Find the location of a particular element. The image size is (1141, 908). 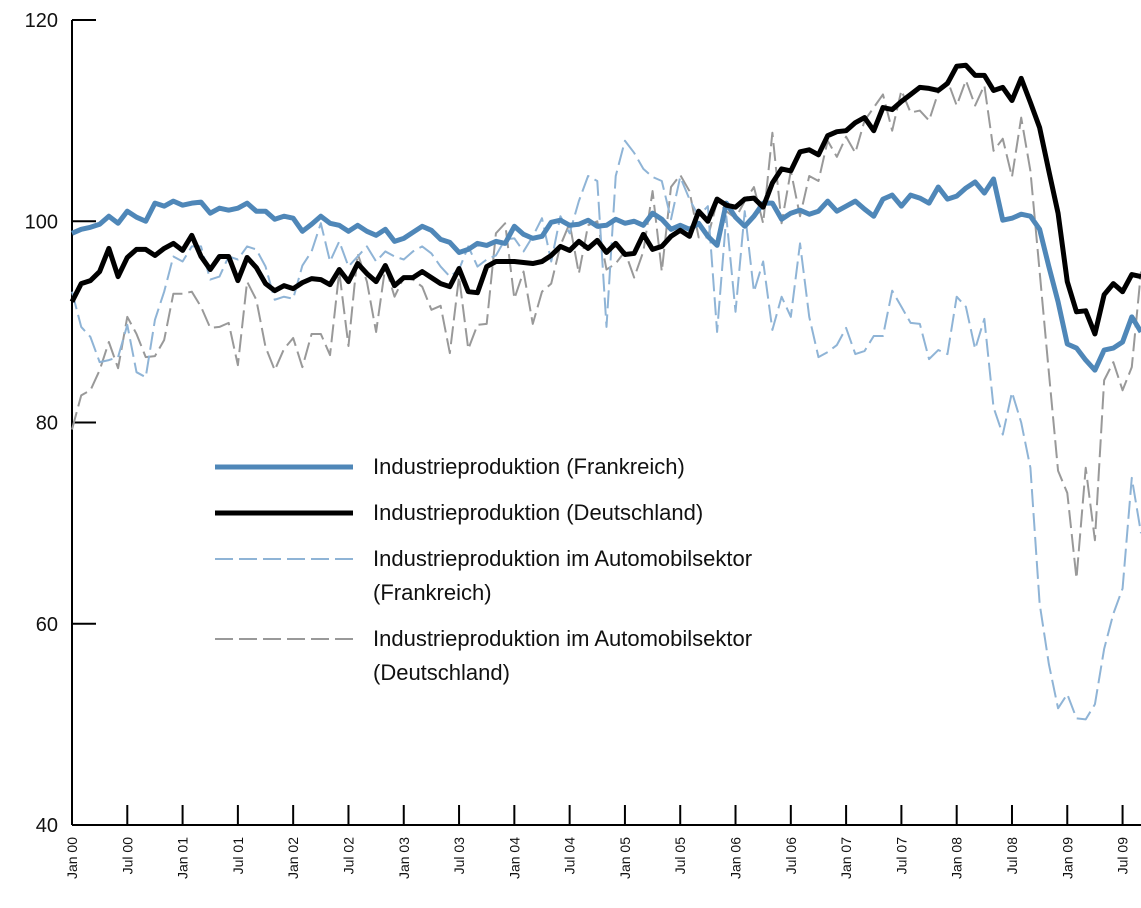

x-tick-label: Jul 06 is located at coordinates (791, 856).